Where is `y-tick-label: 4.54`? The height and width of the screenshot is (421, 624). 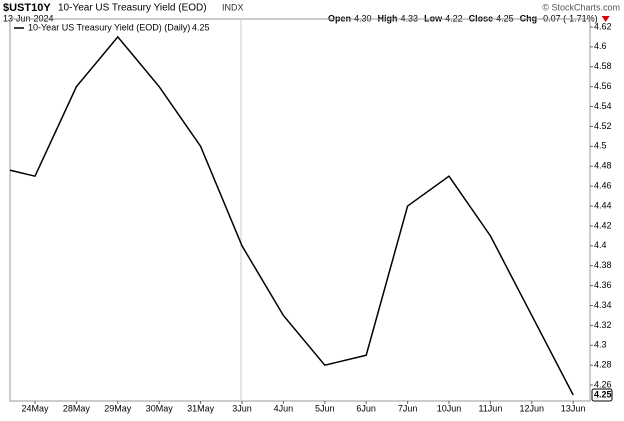 y-tick-label: 4.54 is located at coordinates (603, 106).